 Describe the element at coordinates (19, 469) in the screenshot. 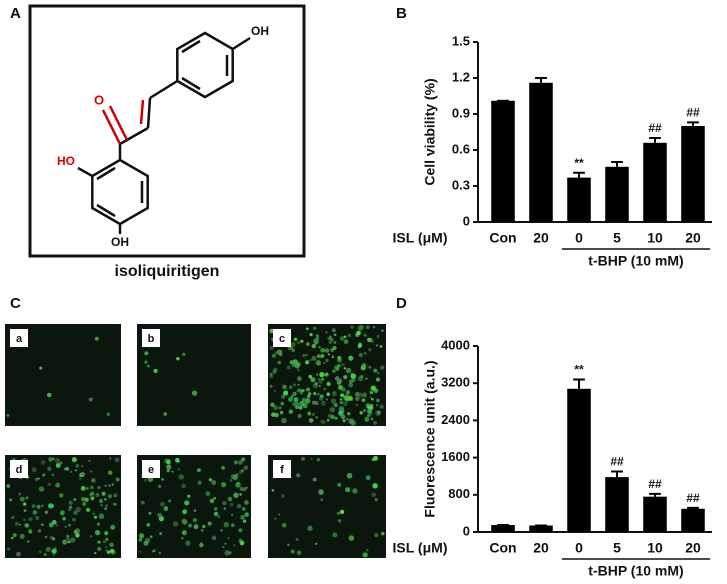

I see `image-label-box` at that location.